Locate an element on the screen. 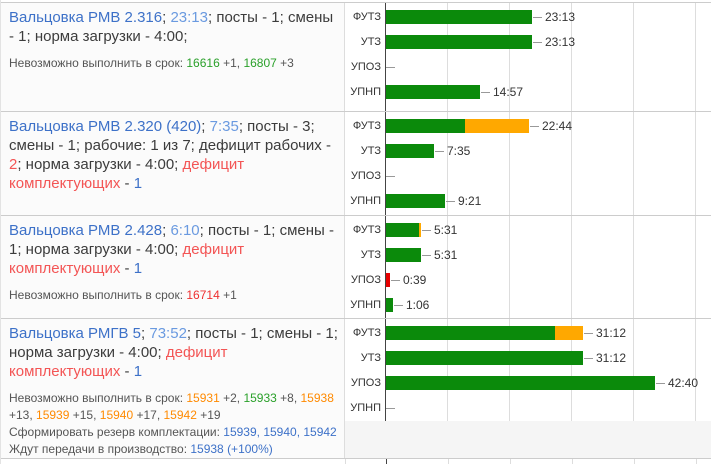 The image size is (711, 464). bar-value-label: 5:31 is located at coordinates (446, 230).